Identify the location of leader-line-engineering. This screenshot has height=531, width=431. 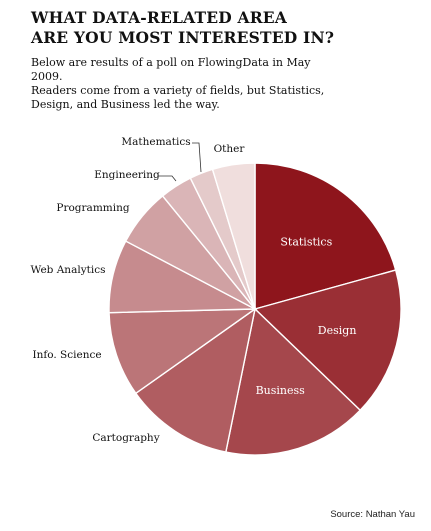
(167, 178).